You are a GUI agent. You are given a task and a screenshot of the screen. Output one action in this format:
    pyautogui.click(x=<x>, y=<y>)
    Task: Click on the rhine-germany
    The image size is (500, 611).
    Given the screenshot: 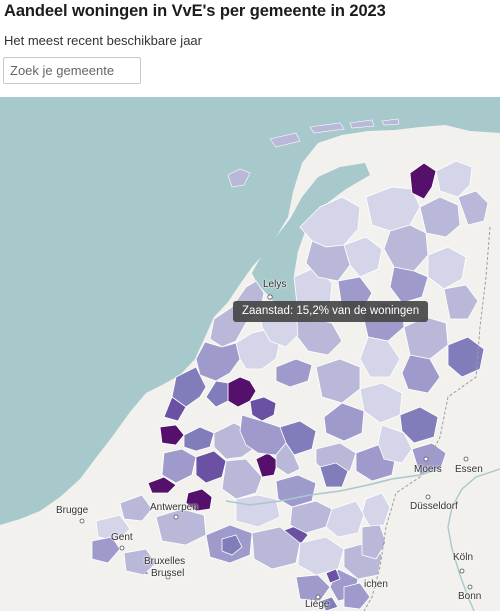 What is the action you would take?
    pyautogui.click(x=473, y=539)
    